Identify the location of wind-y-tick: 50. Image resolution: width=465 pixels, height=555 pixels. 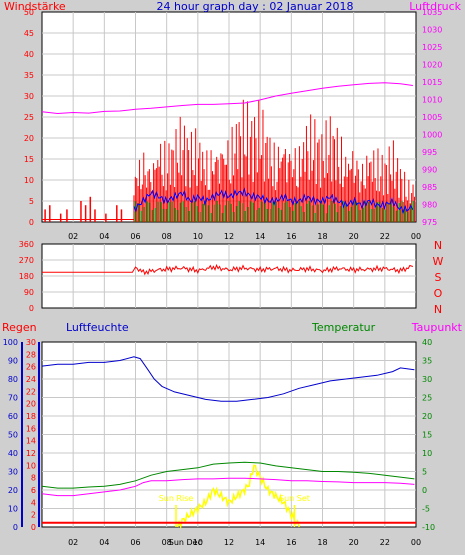
(29, 12).